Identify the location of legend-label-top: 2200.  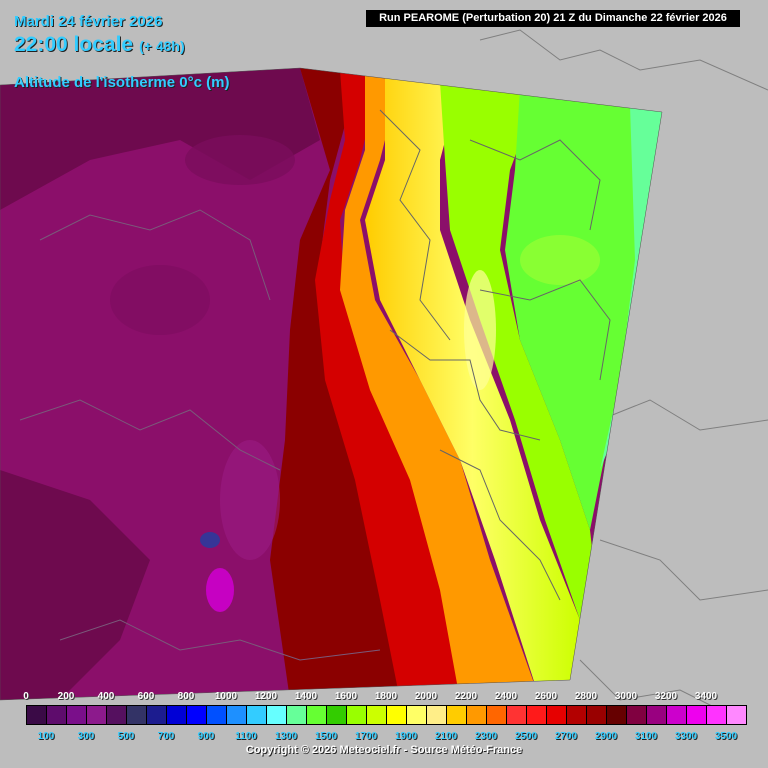
(466, 696).